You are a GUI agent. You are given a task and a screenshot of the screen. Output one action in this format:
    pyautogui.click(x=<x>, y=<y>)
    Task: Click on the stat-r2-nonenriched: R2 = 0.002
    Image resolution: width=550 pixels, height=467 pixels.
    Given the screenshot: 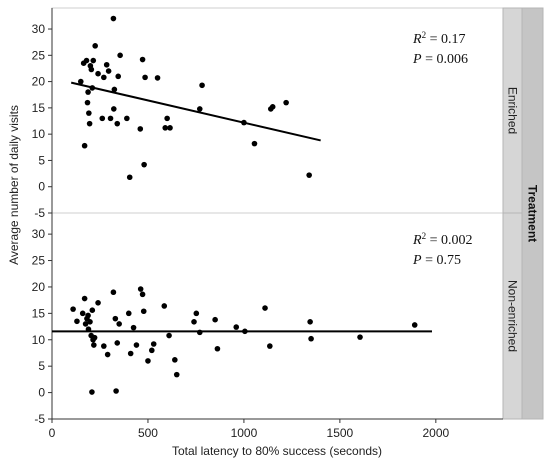 What is the action you would take?
    pyautogui.click(x=442, y=239)
    